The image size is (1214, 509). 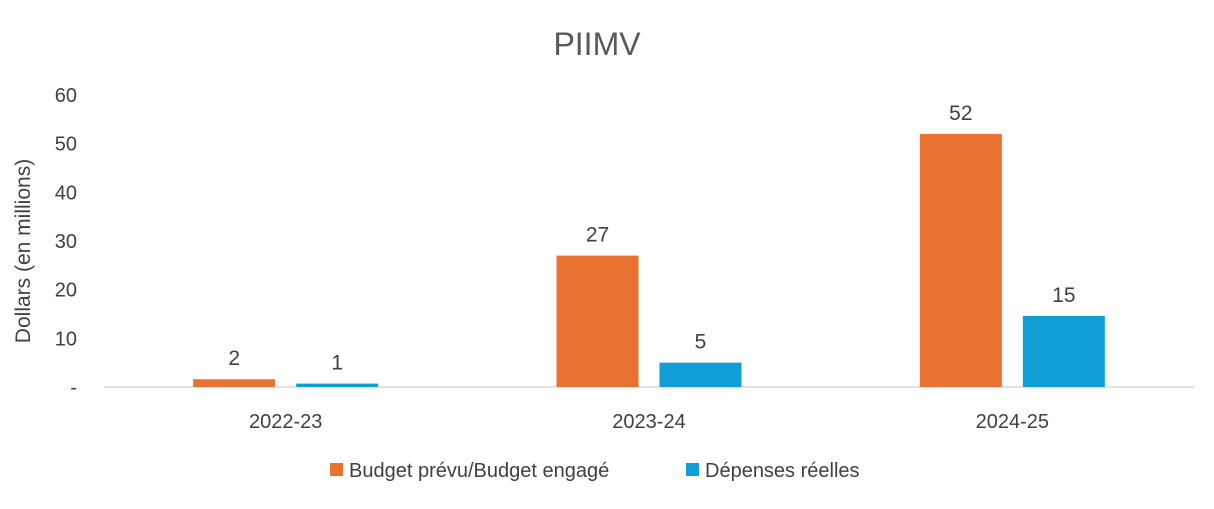 I want to click on x-tick-label: 2023-24, so click(x=648, y=422).